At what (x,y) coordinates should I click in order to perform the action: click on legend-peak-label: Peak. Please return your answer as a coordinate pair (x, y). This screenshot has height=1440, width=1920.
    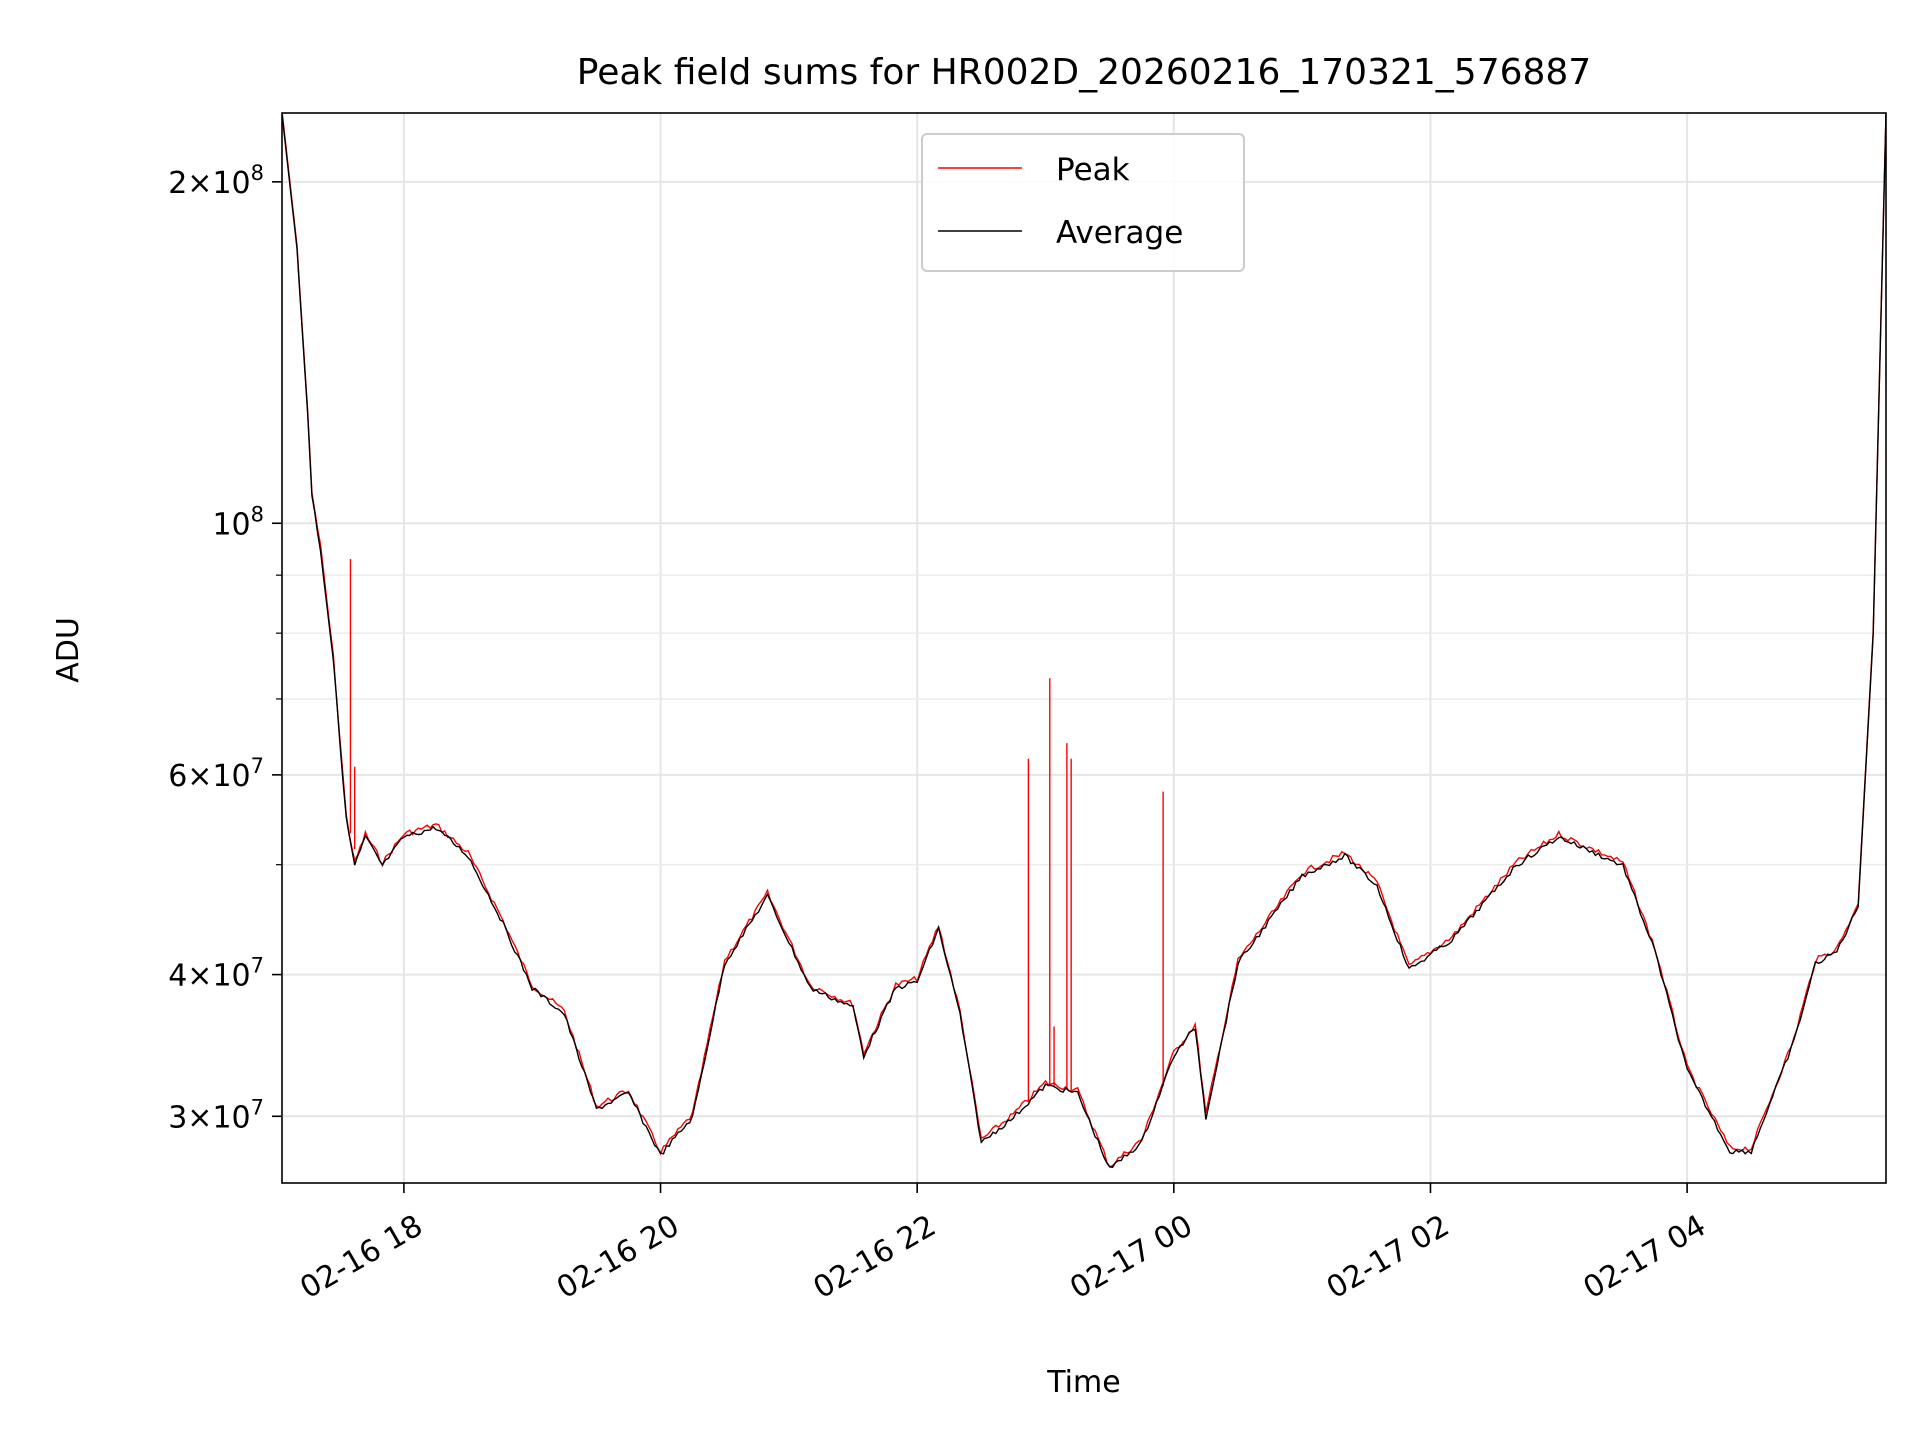
    Looking at the image, I should click on (1093, 170).